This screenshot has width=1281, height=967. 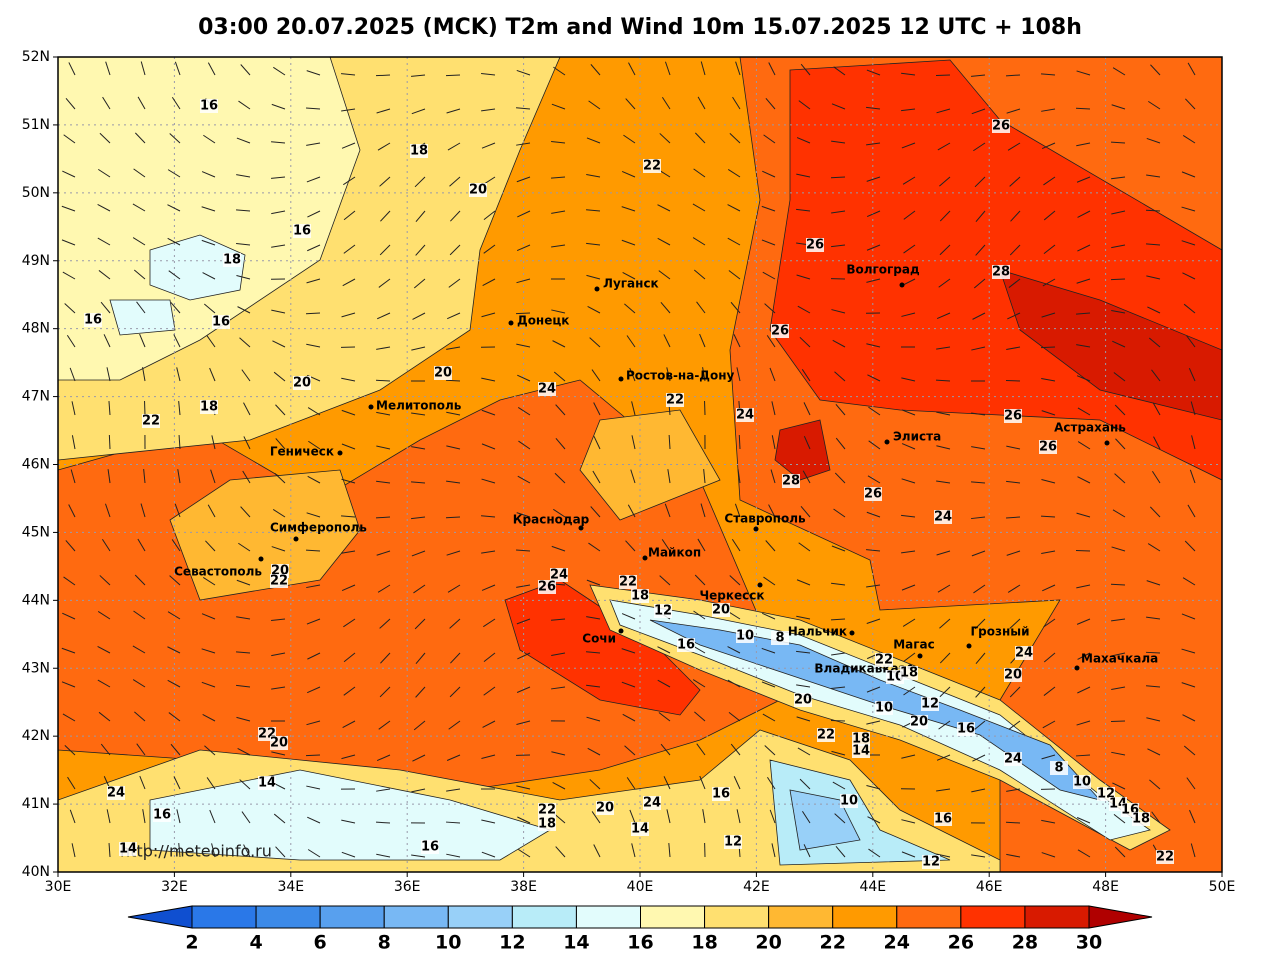 I want to click on region, so click(x=142, y=317).